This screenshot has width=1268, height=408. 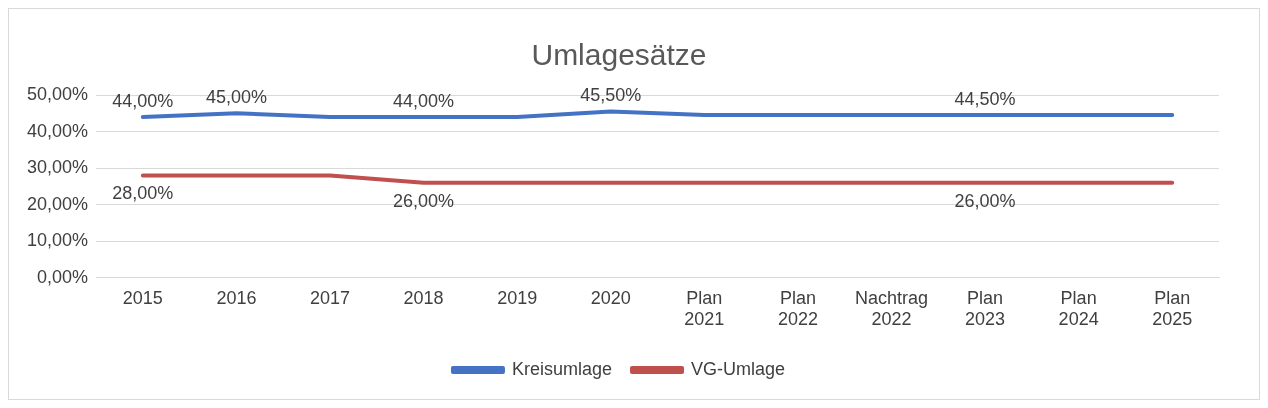 What do you see at coordinates (236, 297) in the screenshot?
I see `x-tick-label: 2016` at bounding box center [236, 297].